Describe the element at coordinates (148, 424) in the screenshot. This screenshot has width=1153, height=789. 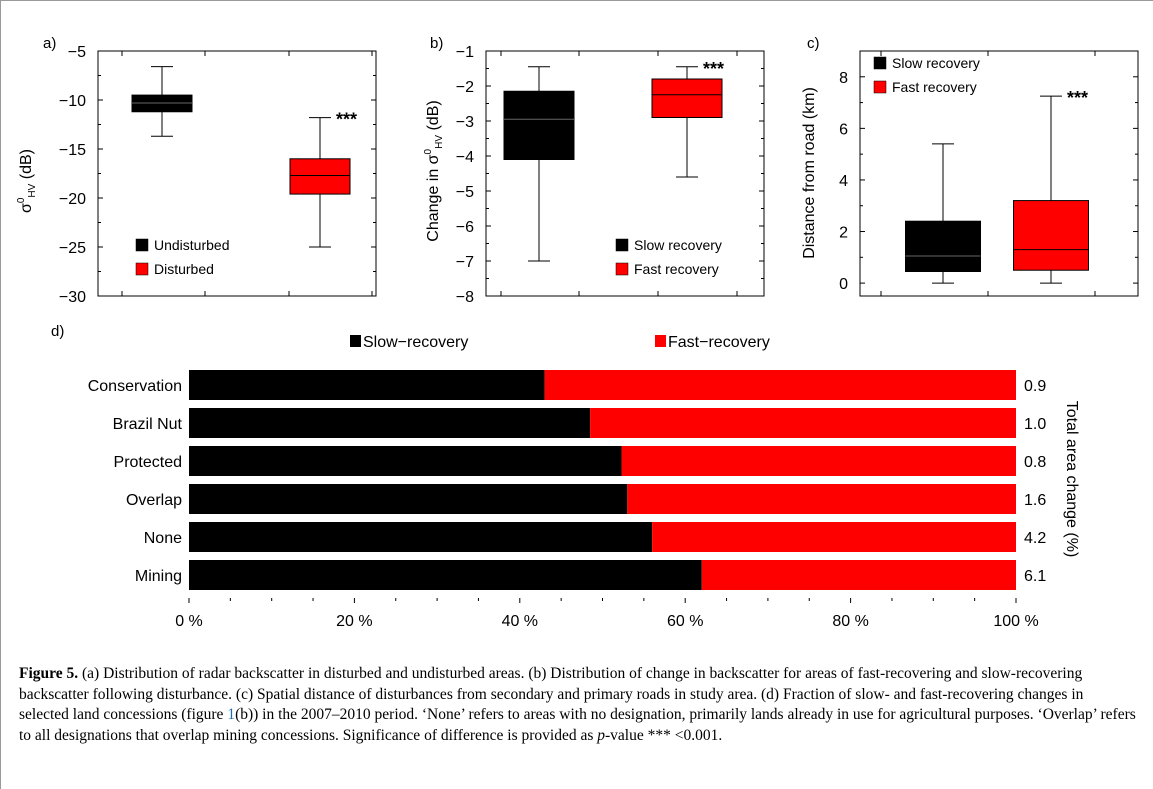
I see `category-label: Brazil Nut` at that location.